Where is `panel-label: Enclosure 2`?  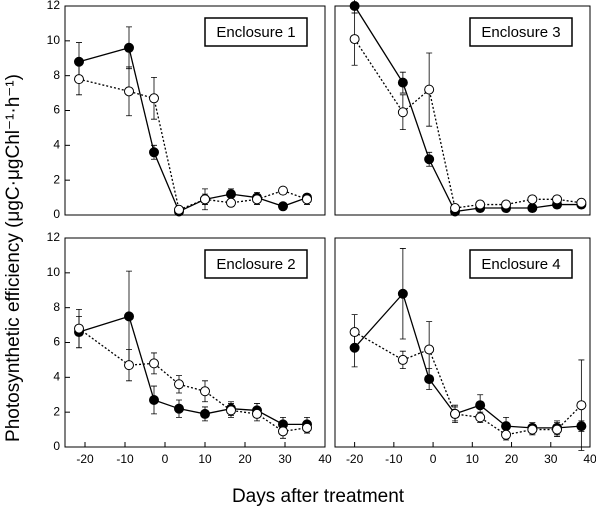 panel-label: Enclosure 2 is located at coordinates (255, 264).